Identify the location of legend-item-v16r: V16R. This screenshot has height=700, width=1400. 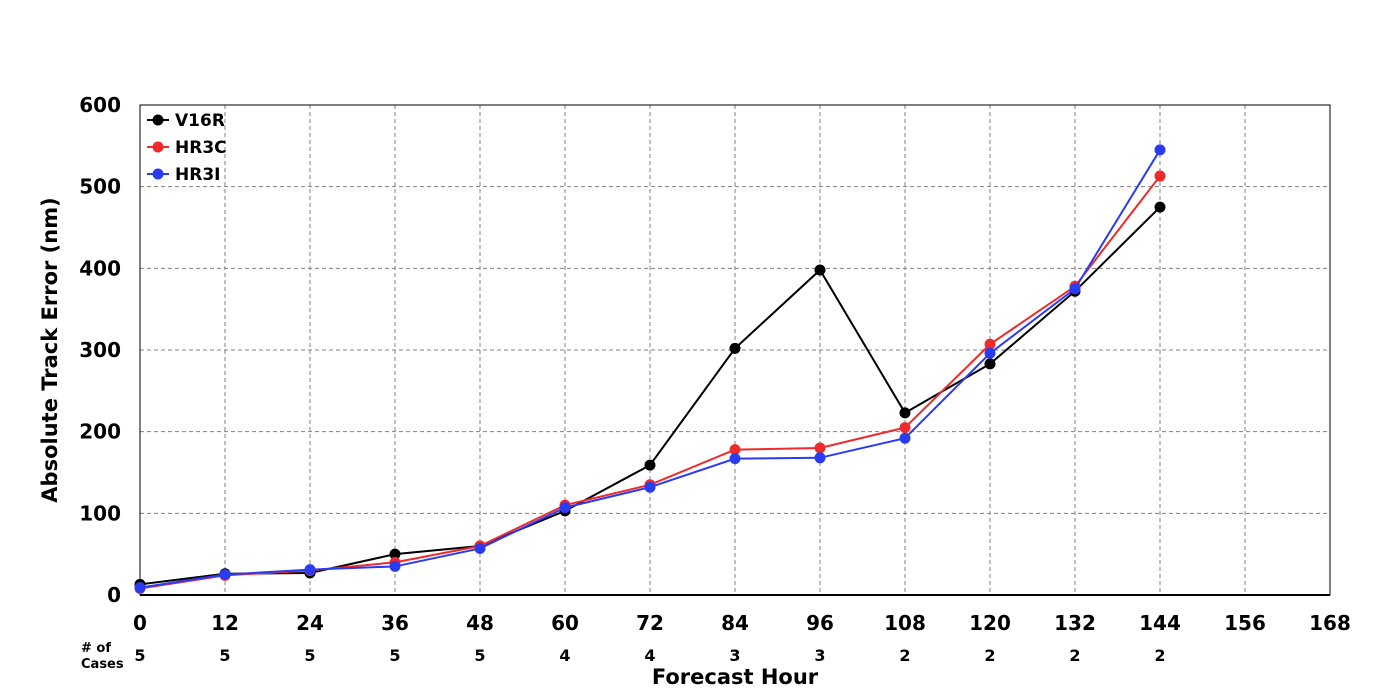
(186, 121).